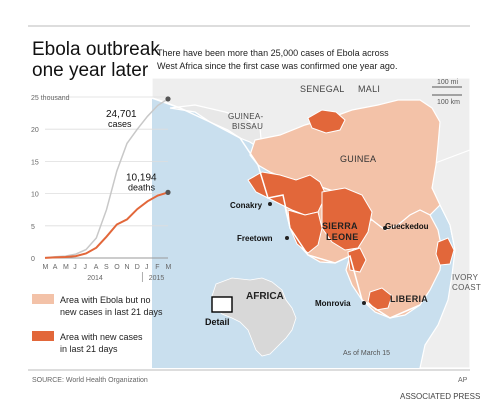  What do you see at coordinates (447, 82) in the screenshot?
I see `scale-label-mi: 100 mi` at bounding box center [447, 82].